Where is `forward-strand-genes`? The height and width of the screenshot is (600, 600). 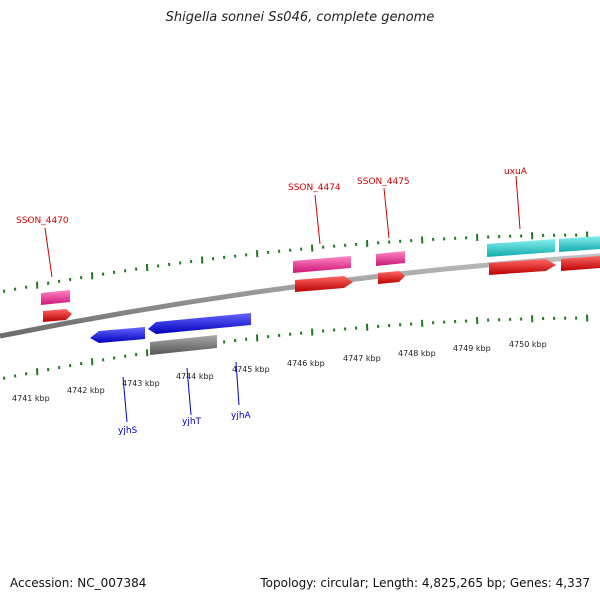
forward-strand-genes is located at coordinates (320, 279).